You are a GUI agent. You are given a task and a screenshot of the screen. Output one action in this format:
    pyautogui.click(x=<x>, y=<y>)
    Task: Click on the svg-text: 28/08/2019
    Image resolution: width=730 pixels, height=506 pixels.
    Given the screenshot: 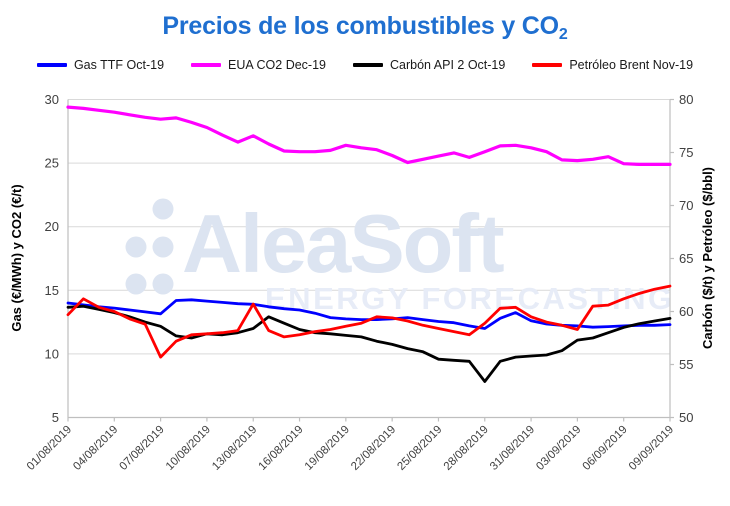 What is the action you would take?
    pyautogui.click(x=466, y=448)
    